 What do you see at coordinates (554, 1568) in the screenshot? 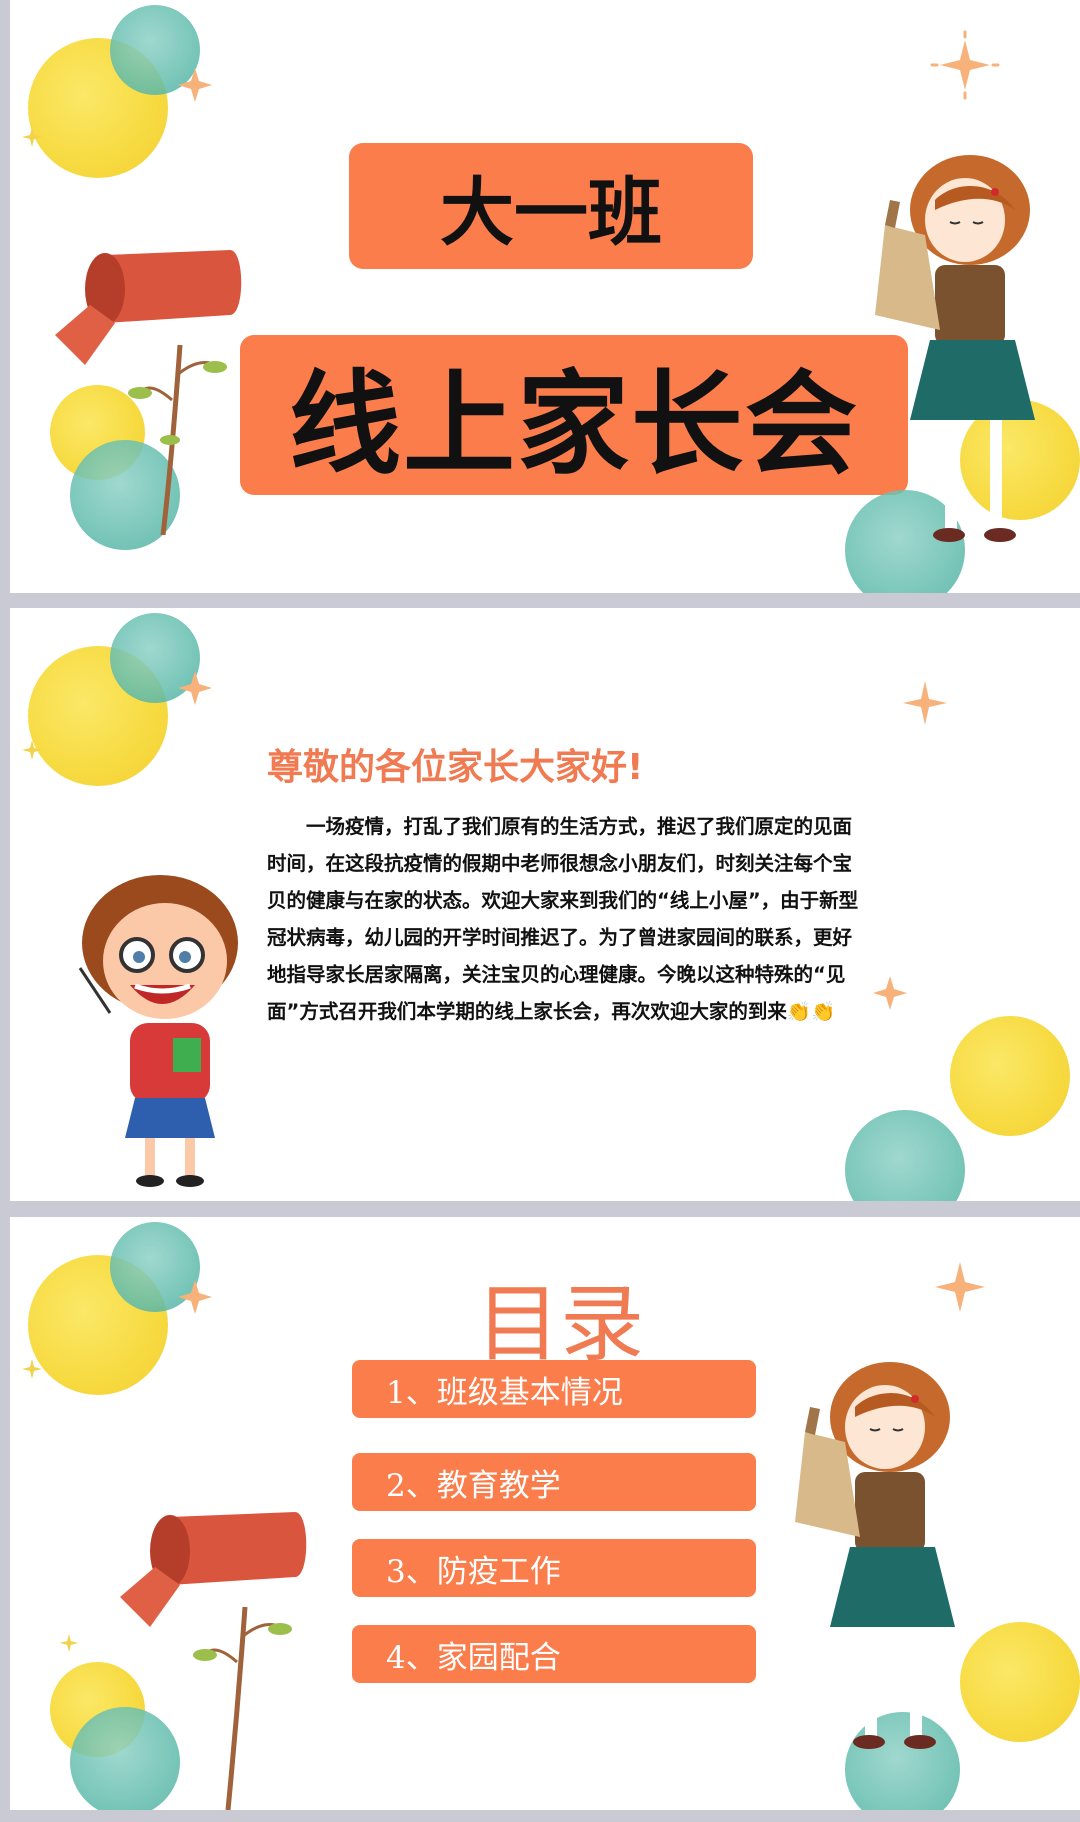
I see `toc-item: 3、防疫工作` at bounding box center [554, 1568].